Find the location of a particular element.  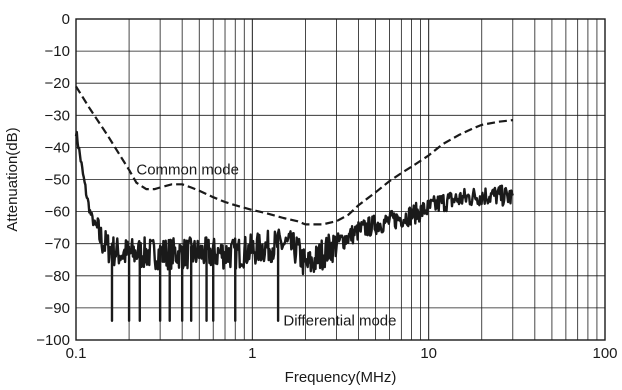

y-tick-label: −80 is located at coordinates (57, 276).